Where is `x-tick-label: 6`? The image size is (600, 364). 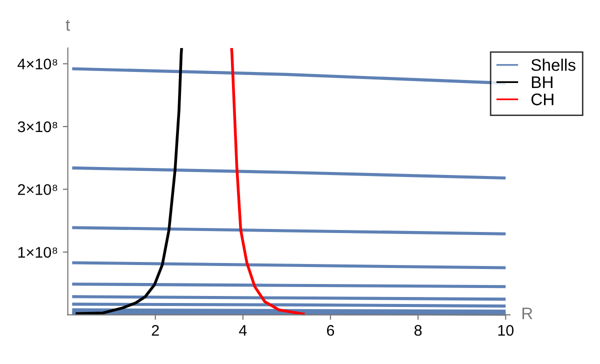
x-tick-label: 6 is located at coordinates (330, 330).